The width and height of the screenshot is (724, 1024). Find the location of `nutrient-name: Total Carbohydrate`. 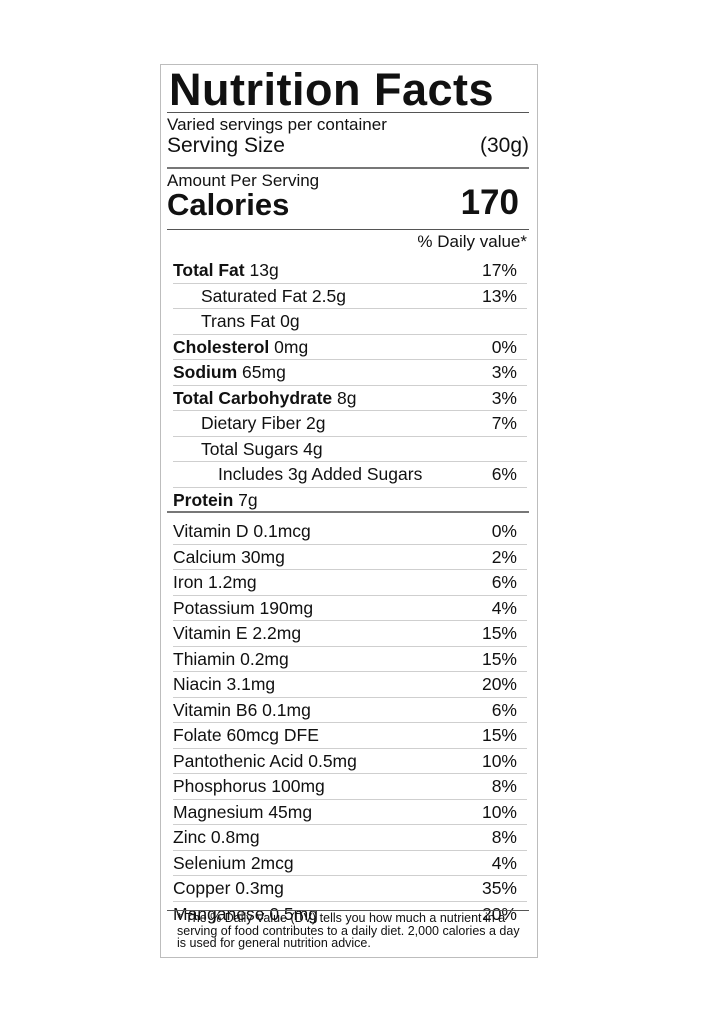

nutrient-name: Total Carbohydrate is located at coordinates (253, 397).